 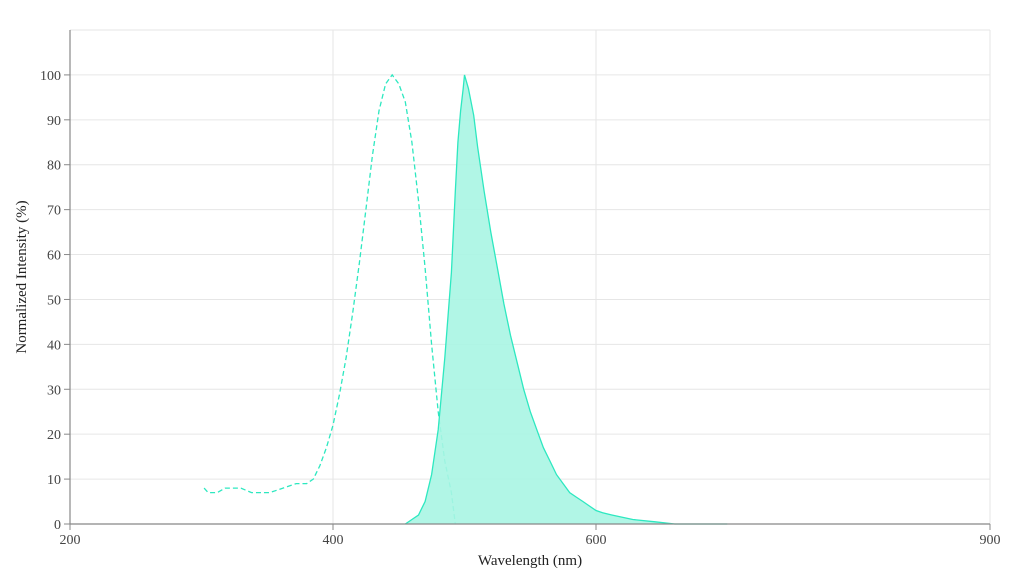 I want to click on y-tick-label: 30, so click(x=54, y=390).